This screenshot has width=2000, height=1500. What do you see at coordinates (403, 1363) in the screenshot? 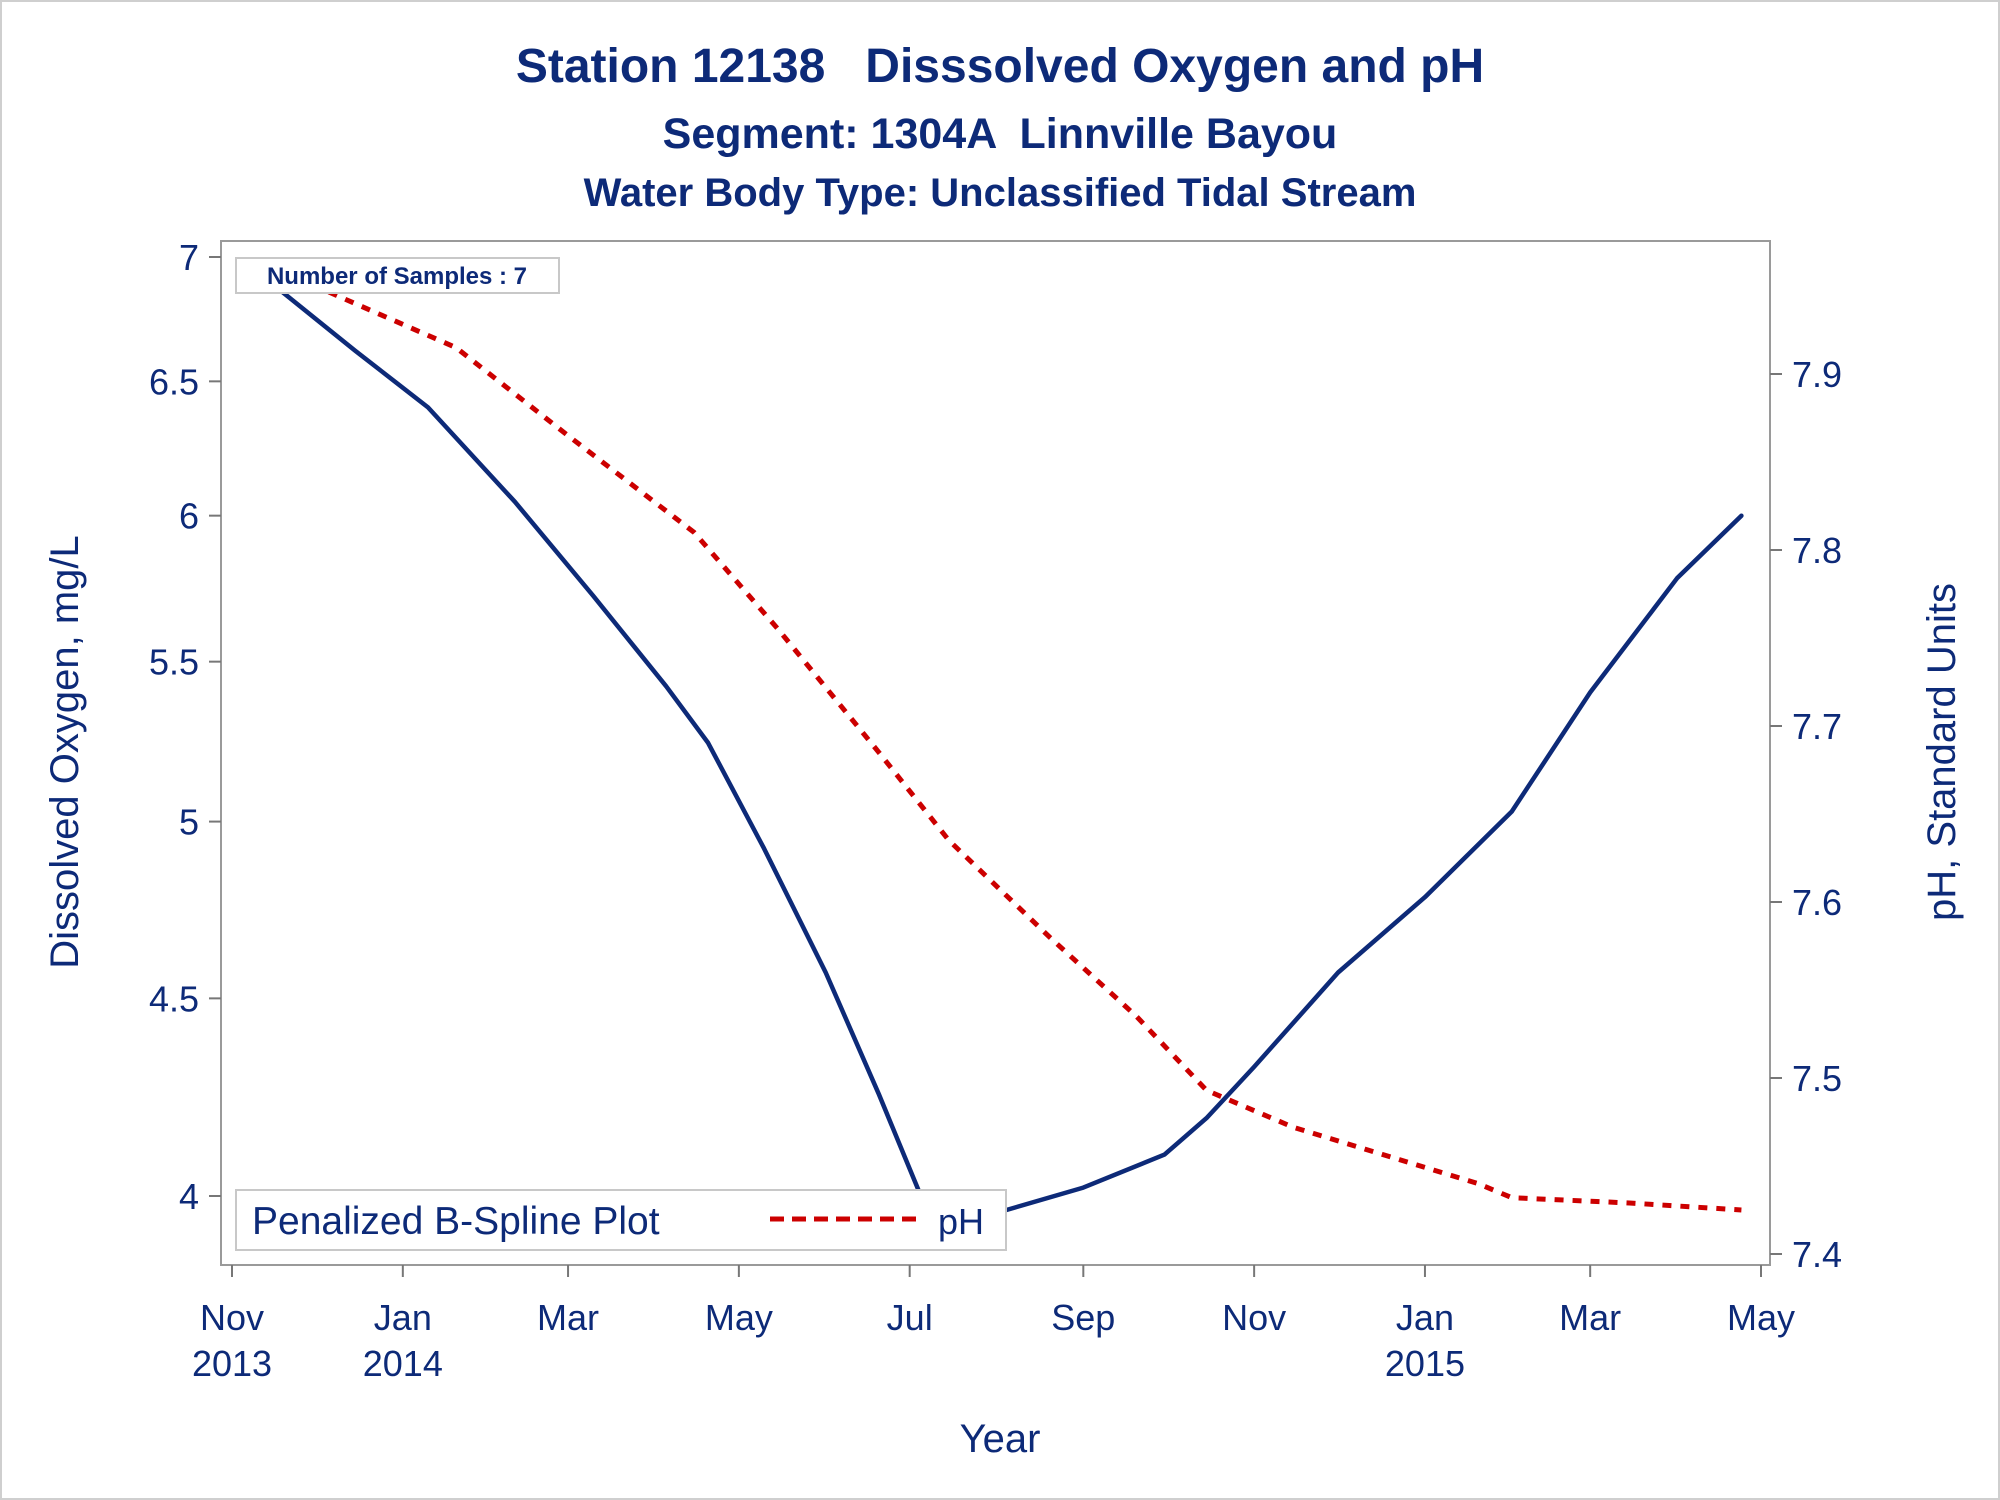
I see `x-tick-label-year: 2014` at bounding box center [403, 1363].